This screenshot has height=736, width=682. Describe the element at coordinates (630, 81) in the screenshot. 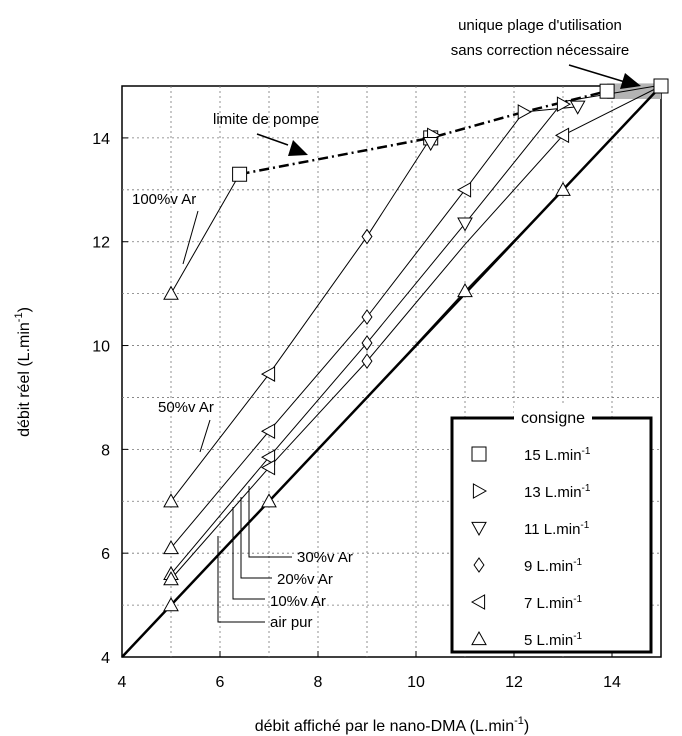

I see `annotation-unique-arrow-head` at that location.